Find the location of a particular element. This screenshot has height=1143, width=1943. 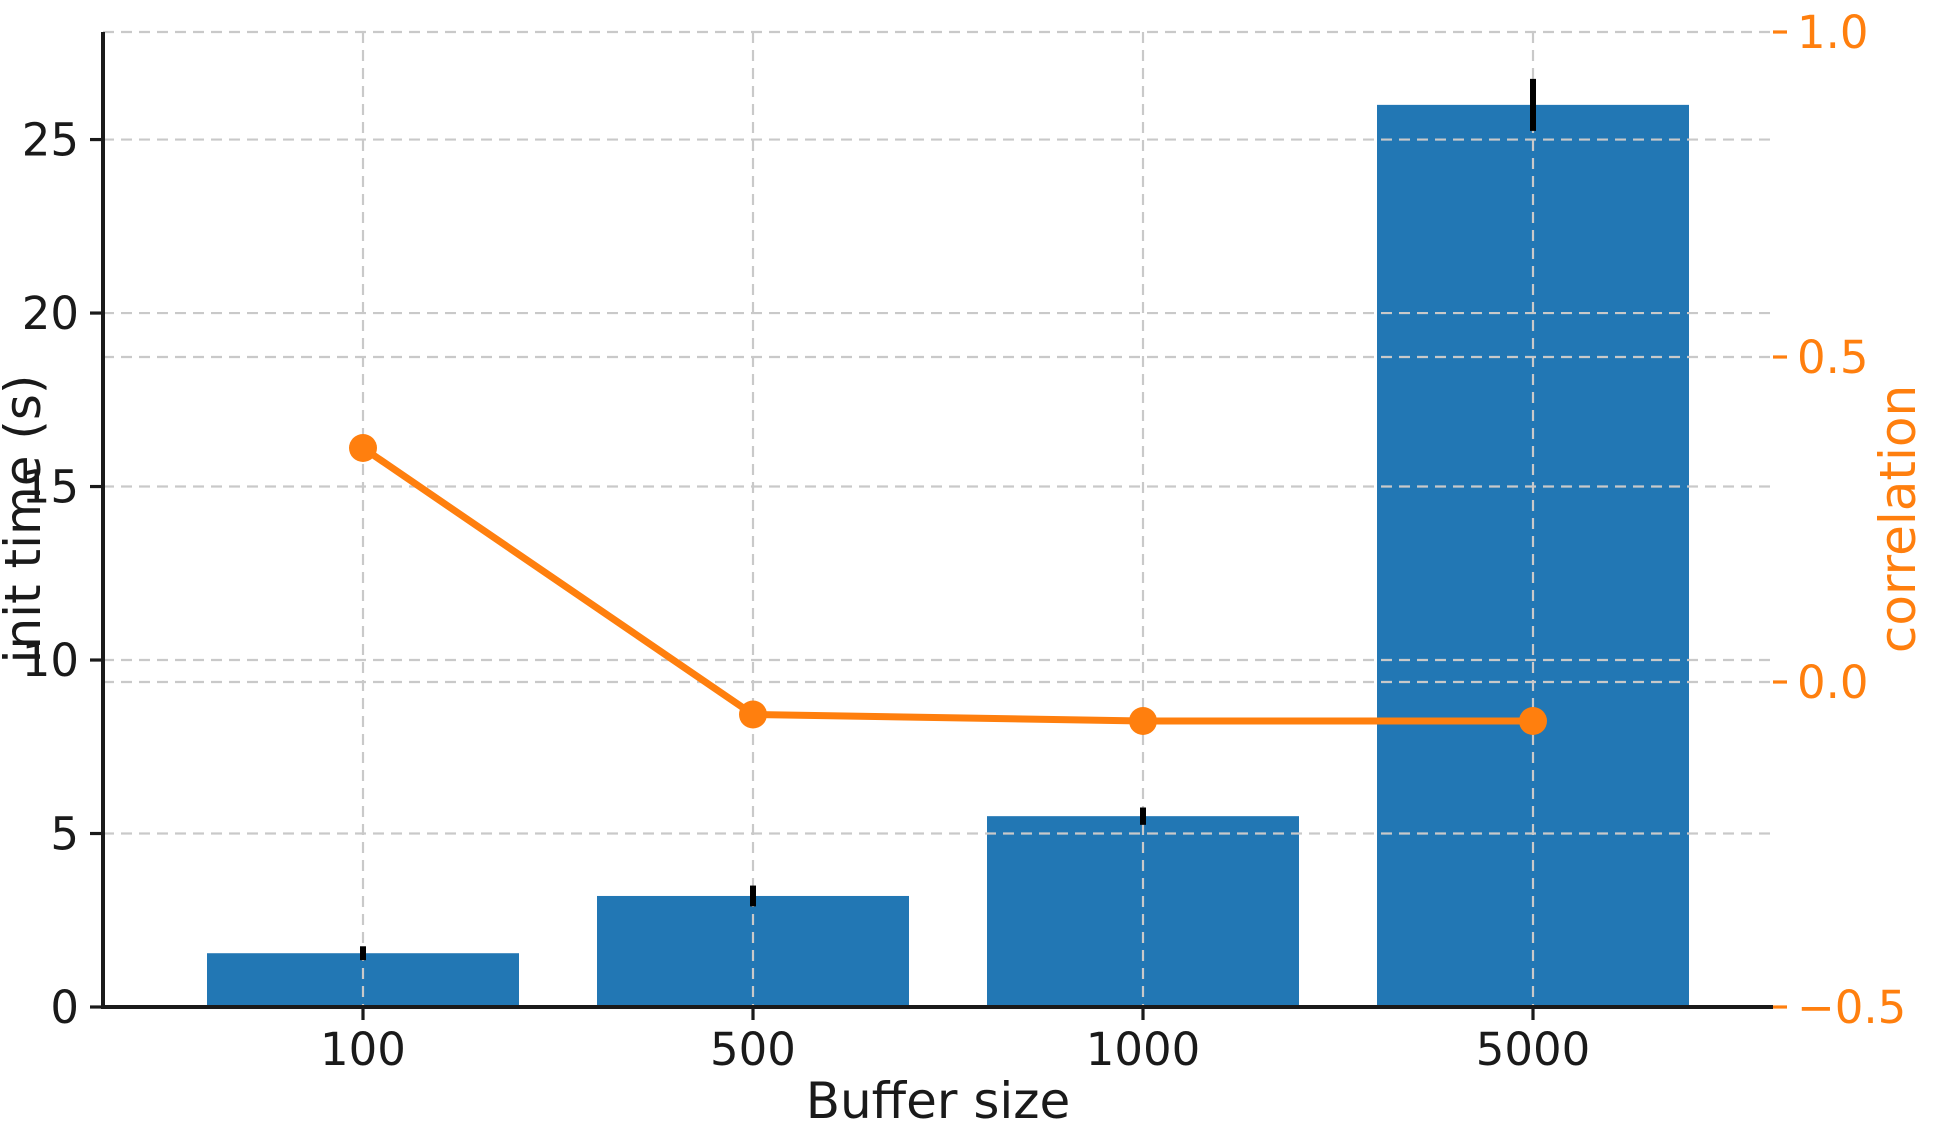

left-tick-label-0: 0 is located at coordinates (64, 1007).